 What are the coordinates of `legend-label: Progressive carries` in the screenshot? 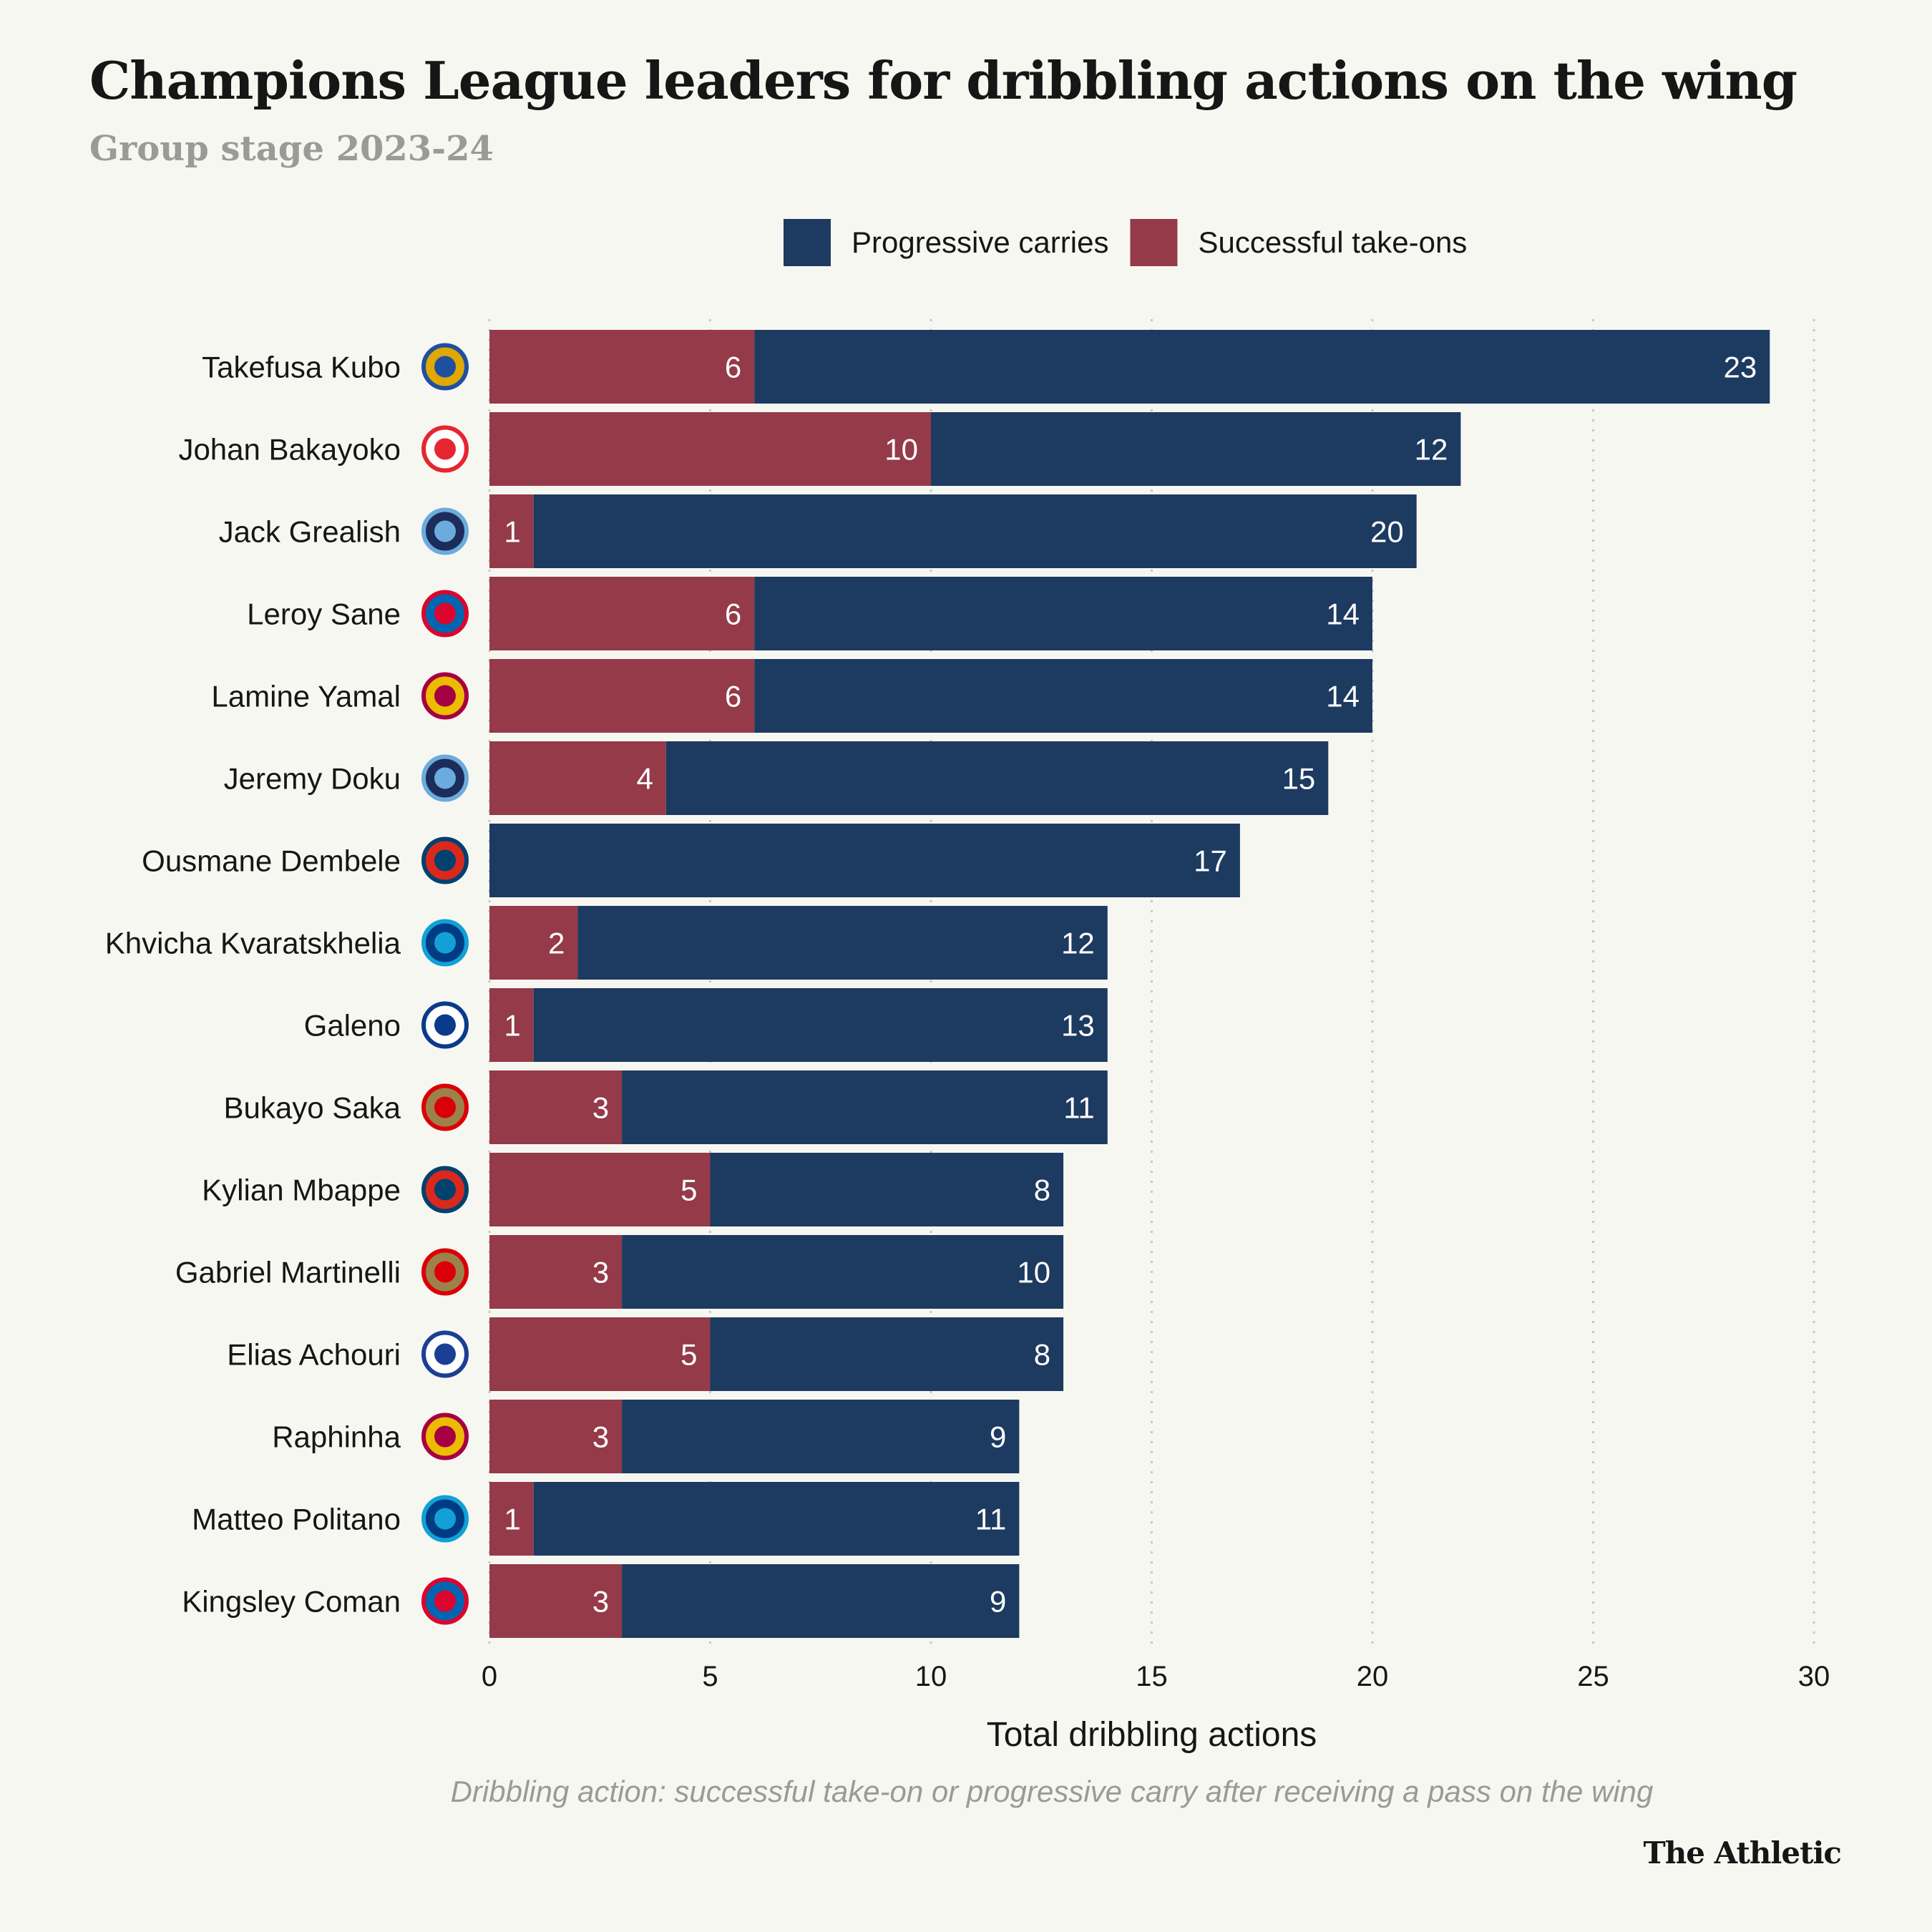 It's located at (980, 242).